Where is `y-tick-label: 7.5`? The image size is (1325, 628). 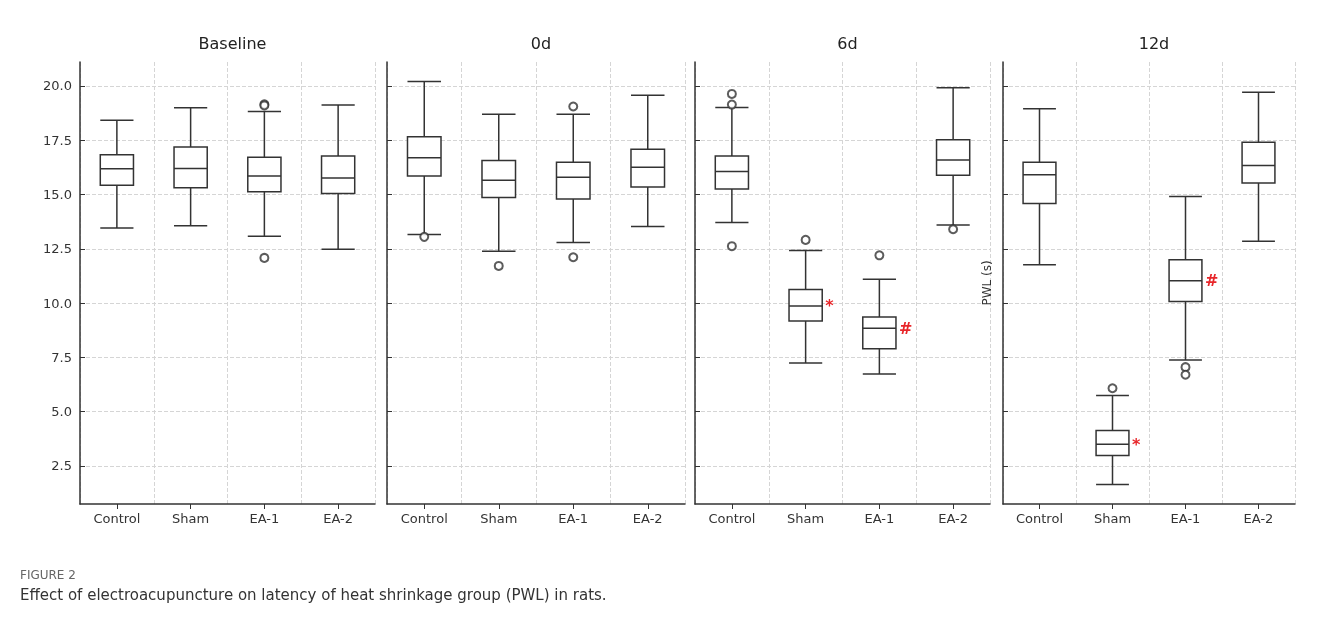
y-tick-label: 7.5 is located at coordinates (61, 357).